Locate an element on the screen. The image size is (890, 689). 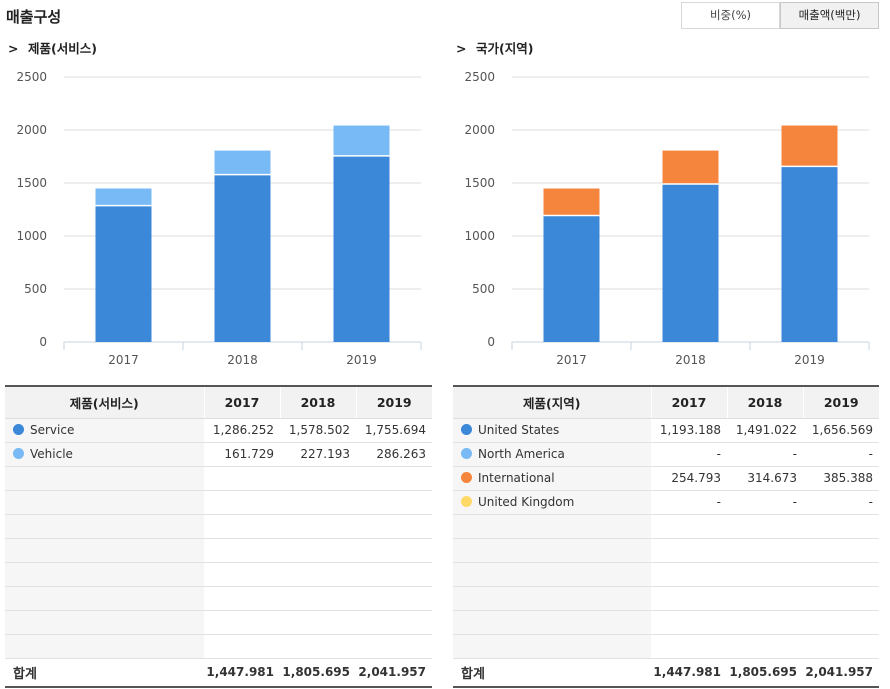
row-name: Service is located at coordinates (52, 430).